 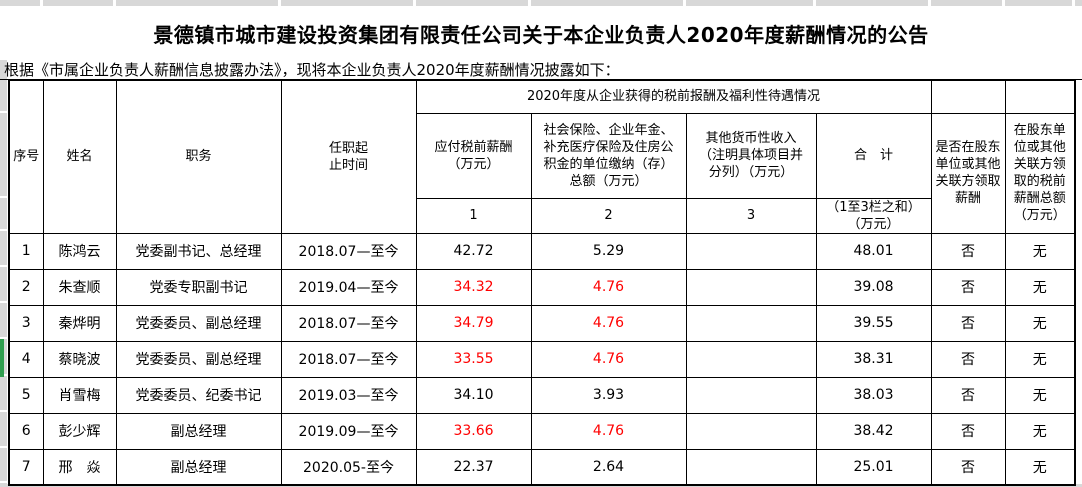 I want to click on cell-seq: 3, so click(x=26, y=323).